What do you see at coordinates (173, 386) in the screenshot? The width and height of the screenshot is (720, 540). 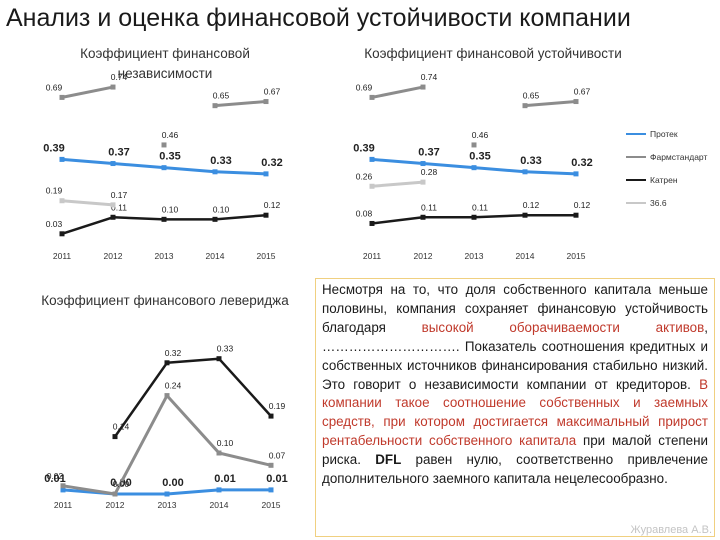 I see `data-label: 0.24` at bounding box center [173, 386].